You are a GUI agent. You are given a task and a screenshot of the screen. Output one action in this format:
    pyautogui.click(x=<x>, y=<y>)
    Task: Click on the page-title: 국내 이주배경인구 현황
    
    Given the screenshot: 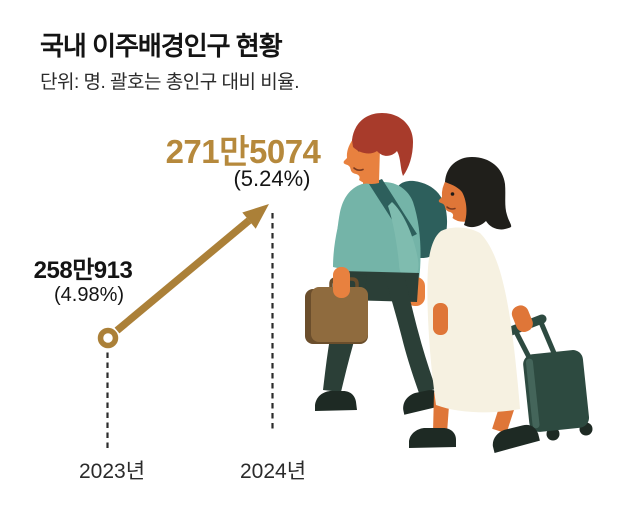 What is the action you would take?
    pyautogui.click(x=161, y=46)
    